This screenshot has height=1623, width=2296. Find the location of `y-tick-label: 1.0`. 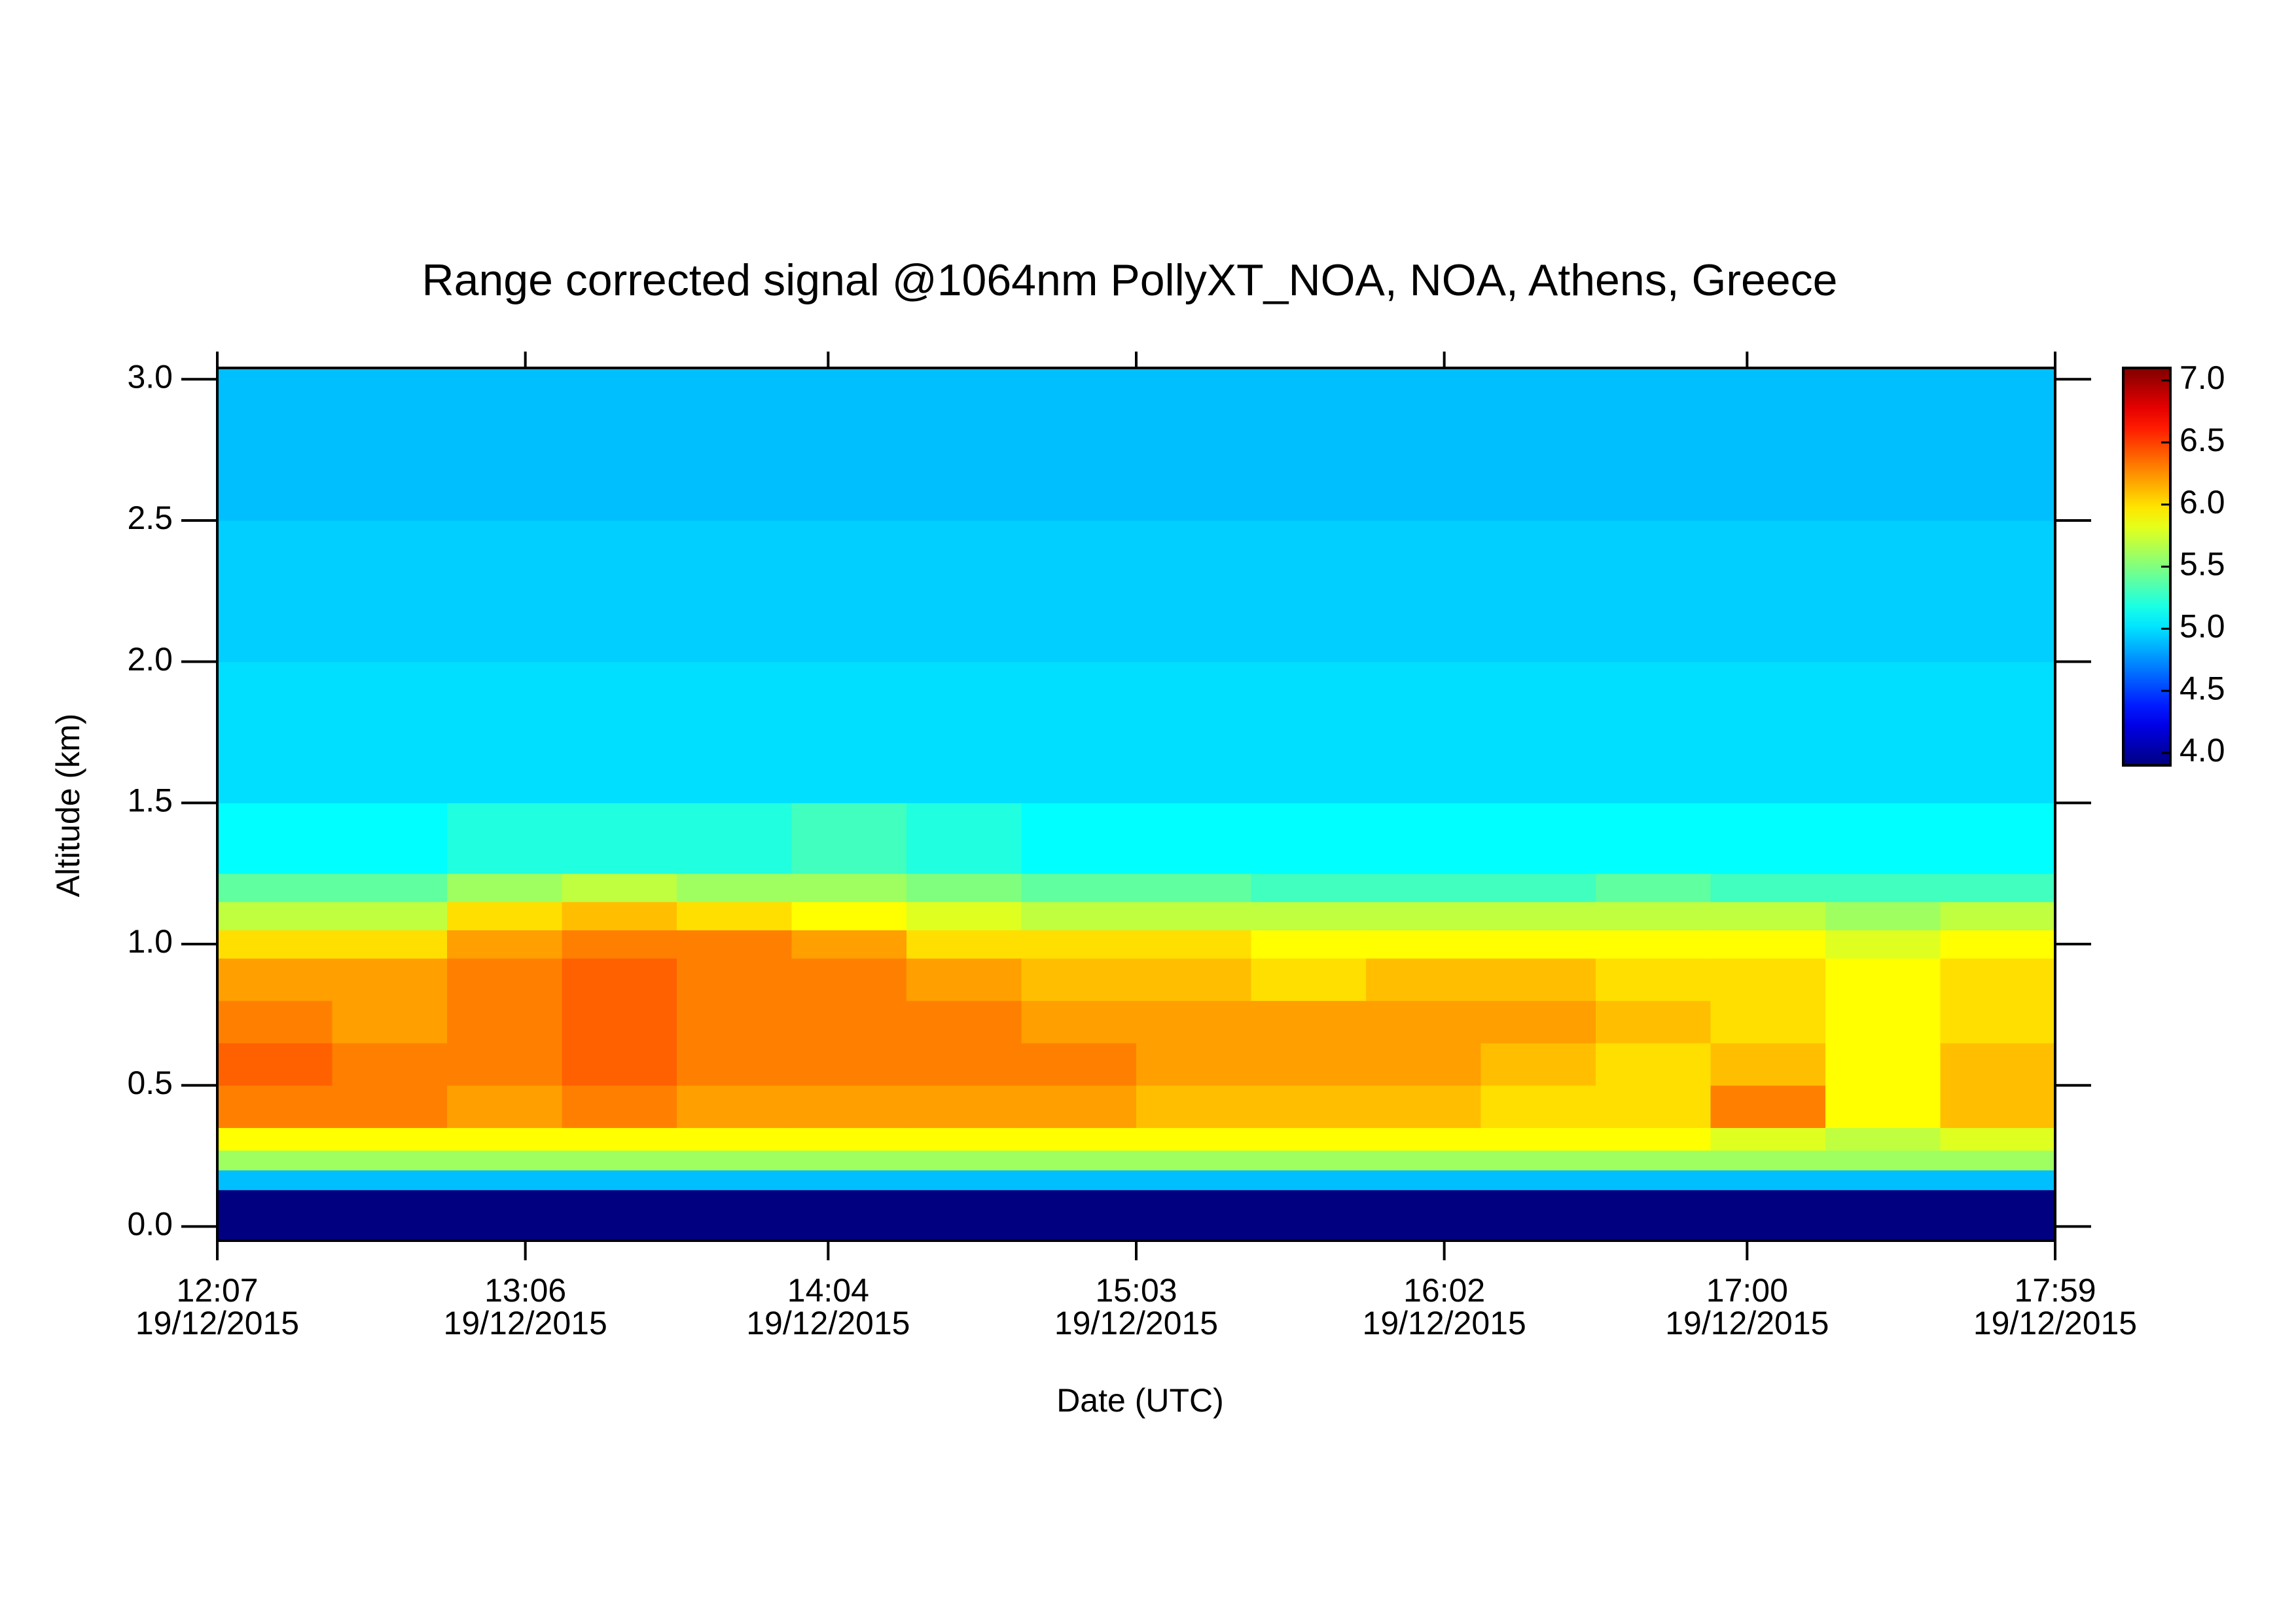

y-tick-label: 1.0 is located at coordinates (150, 941).